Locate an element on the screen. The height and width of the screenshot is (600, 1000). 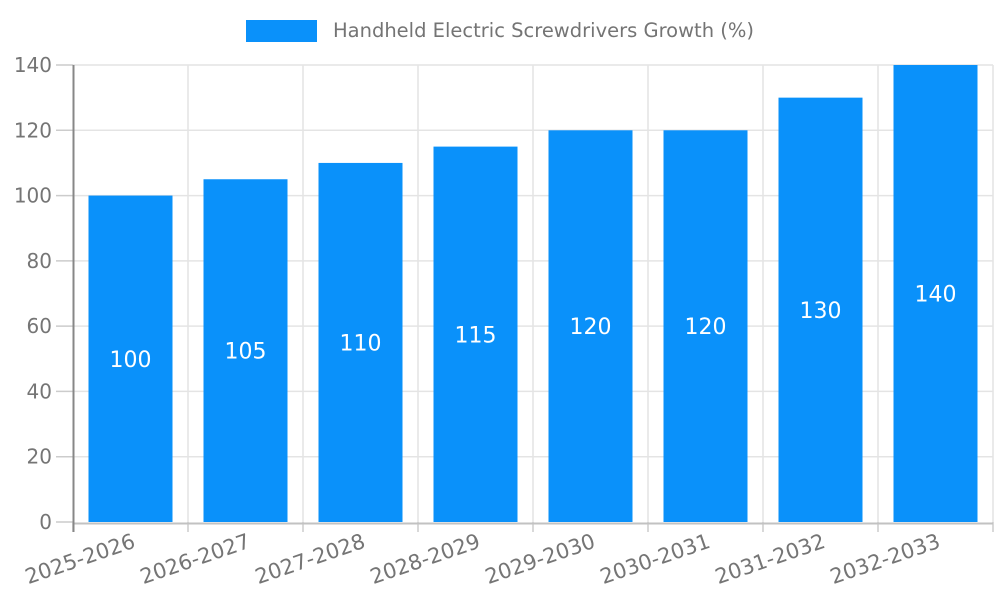
x-tick-label: 2027-2028 is located at coordinates (310, 559).